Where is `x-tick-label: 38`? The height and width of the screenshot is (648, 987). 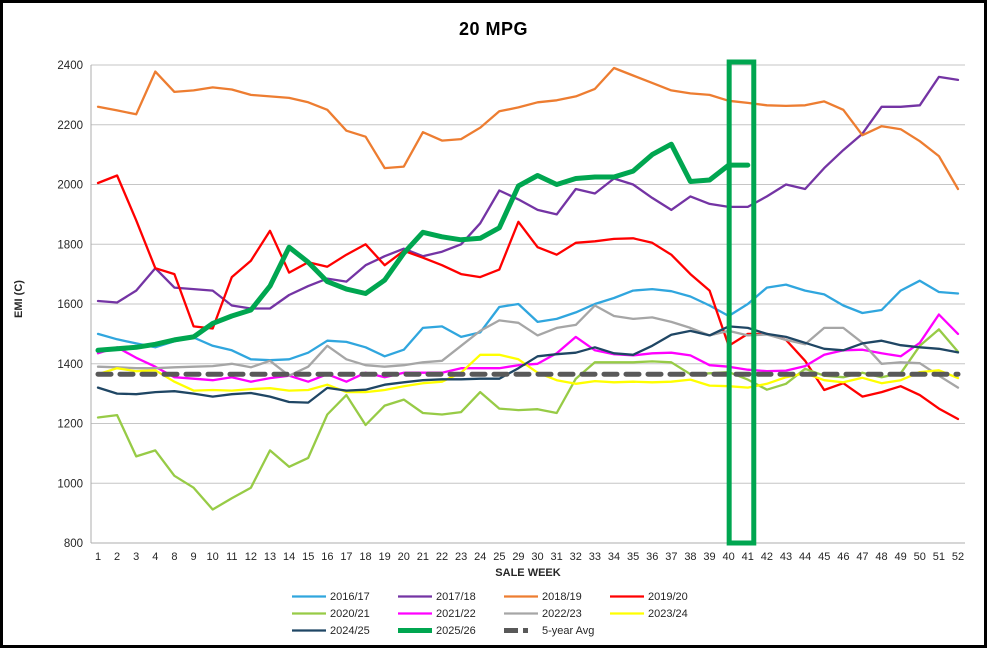 x-tick-label: 38 is located at coordinates (690, 557).